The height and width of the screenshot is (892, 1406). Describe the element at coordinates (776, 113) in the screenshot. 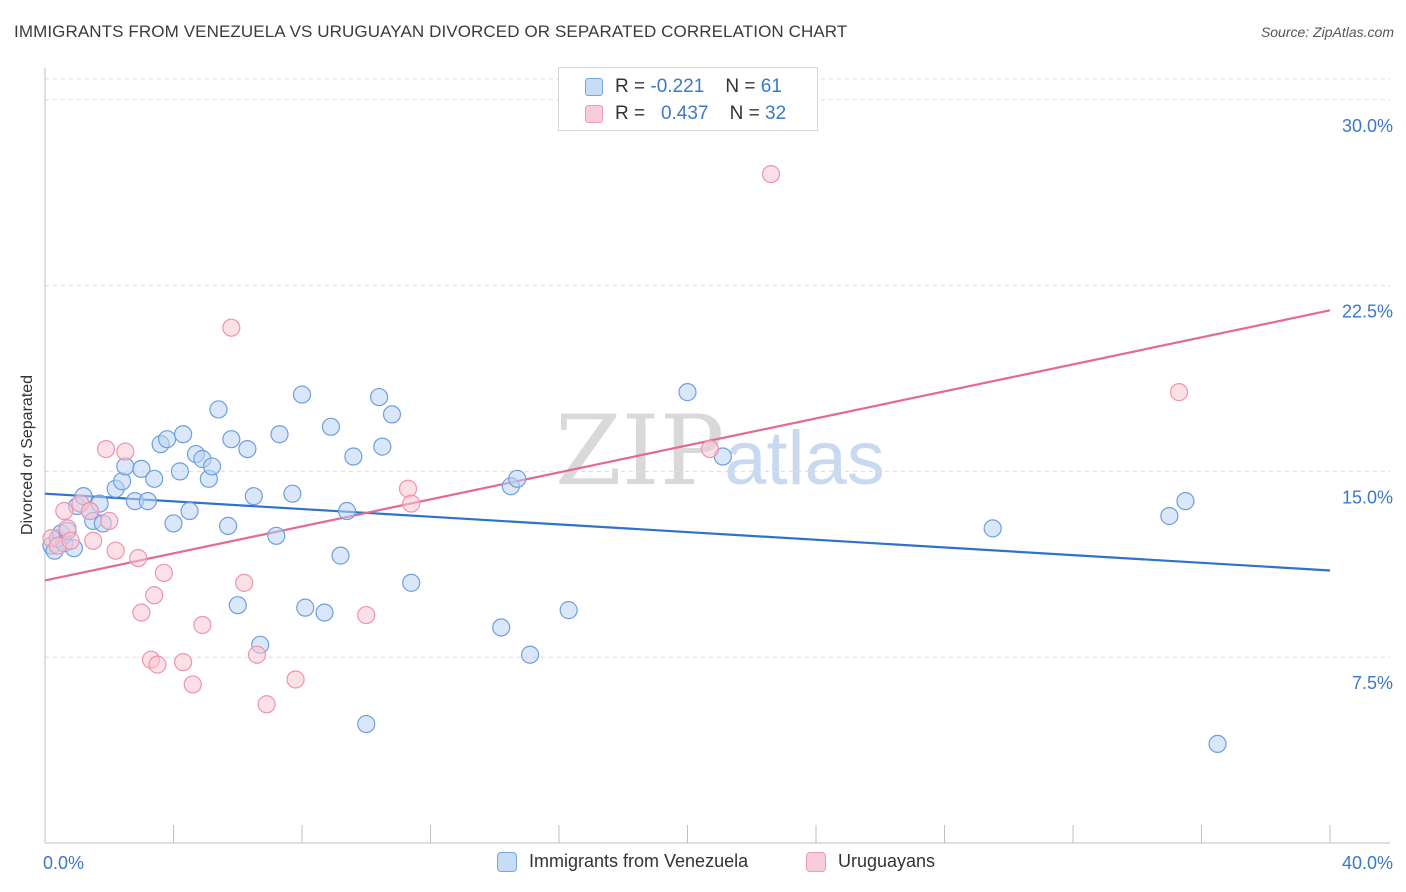

I see `legend-n-value: 32` at that location.